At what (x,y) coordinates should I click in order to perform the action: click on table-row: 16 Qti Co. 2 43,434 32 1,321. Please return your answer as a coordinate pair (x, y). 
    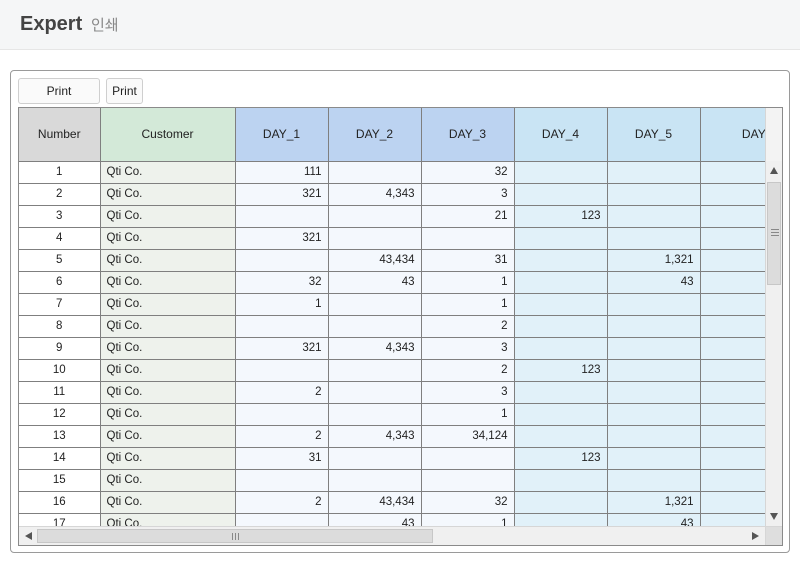
    Looking at the image, I should click on (392, 502).